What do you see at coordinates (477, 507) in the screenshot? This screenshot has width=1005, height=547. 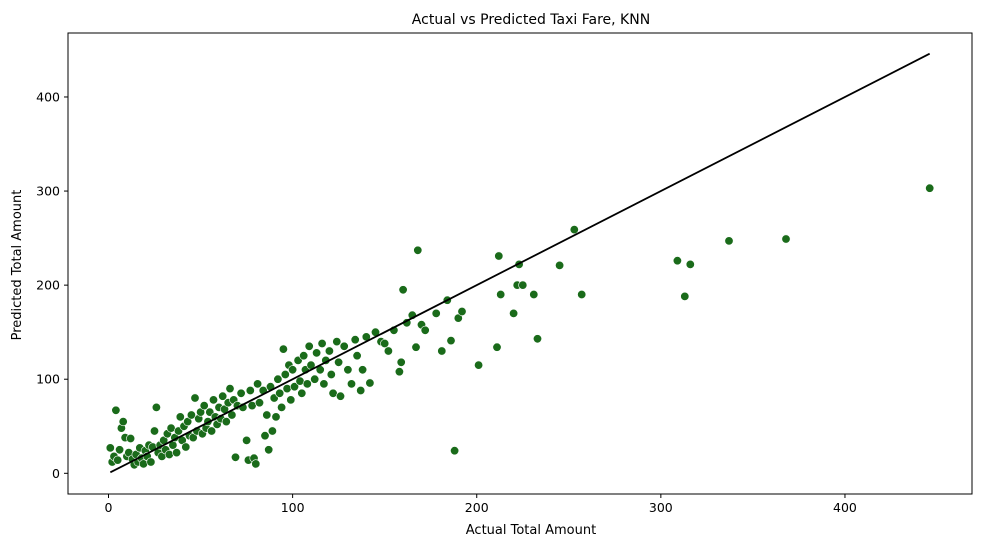 I see `x-tick-label: 200` at bounding box center [477, 507].